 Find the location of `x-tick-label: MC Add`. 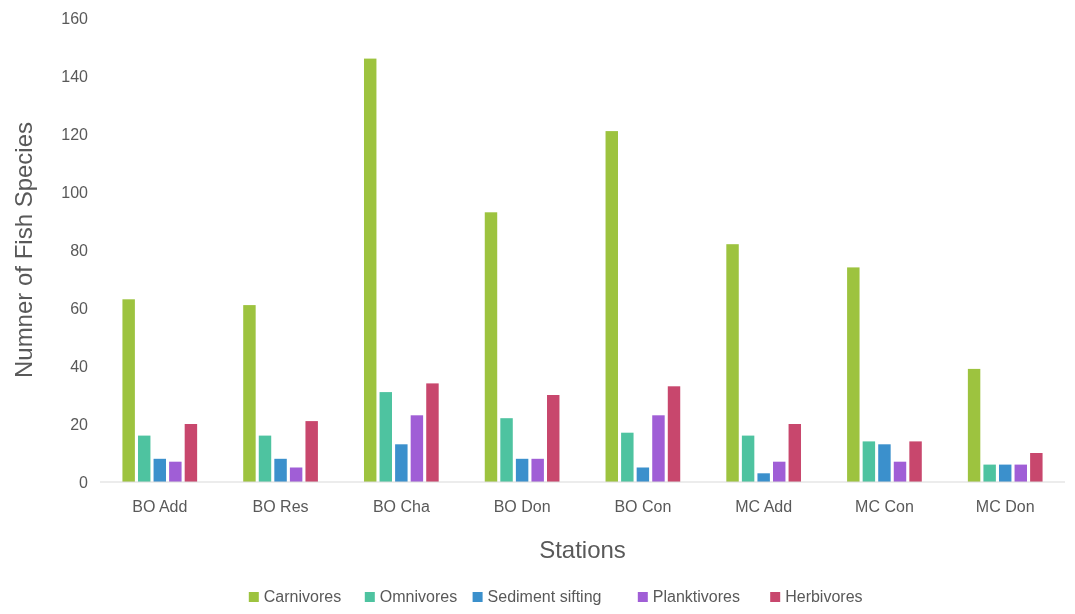

x-tick-label: MC Add is located at coordinates (764, 506).